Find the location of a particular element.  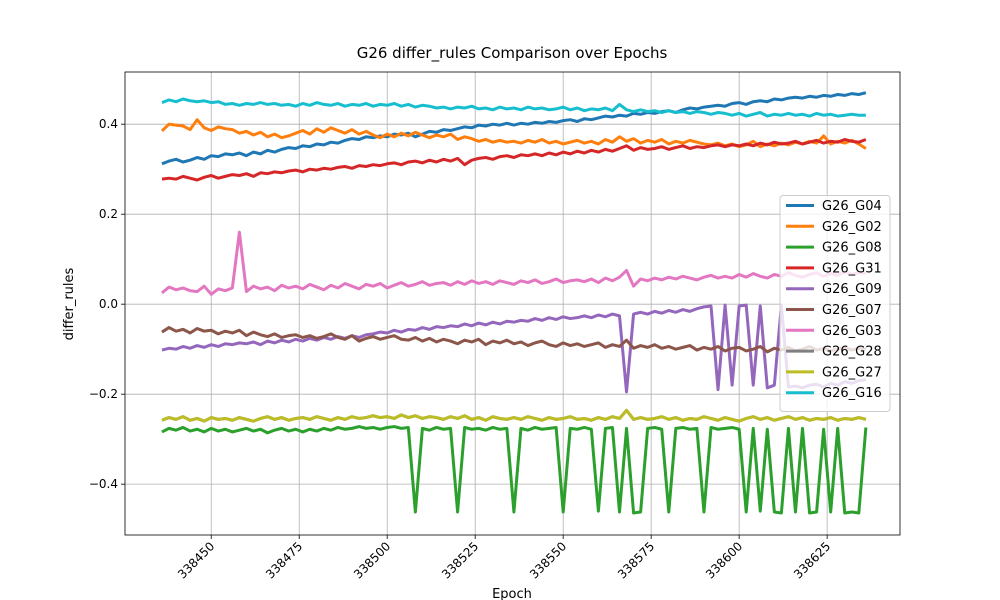

legend-label: G26_G31 is located at coordinates (852, 268).